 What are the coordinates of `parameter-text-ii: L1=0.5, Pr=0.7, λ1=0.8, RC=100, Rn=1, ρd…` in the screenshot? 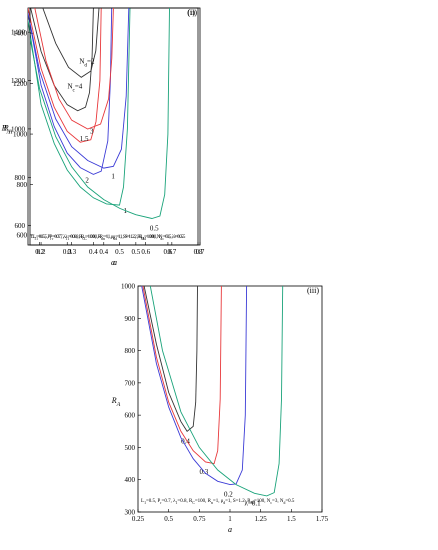 It's located at (108, 238).